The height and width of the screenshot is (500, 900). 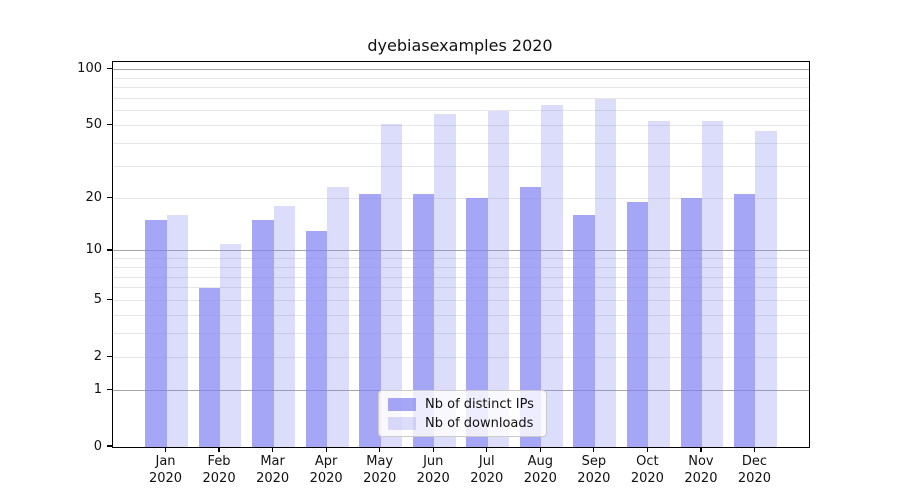 What do you see at coordinates (93, 250) in the screenshot?
I see `y-tick-label-10: 10` at bounding box center [93, 250].